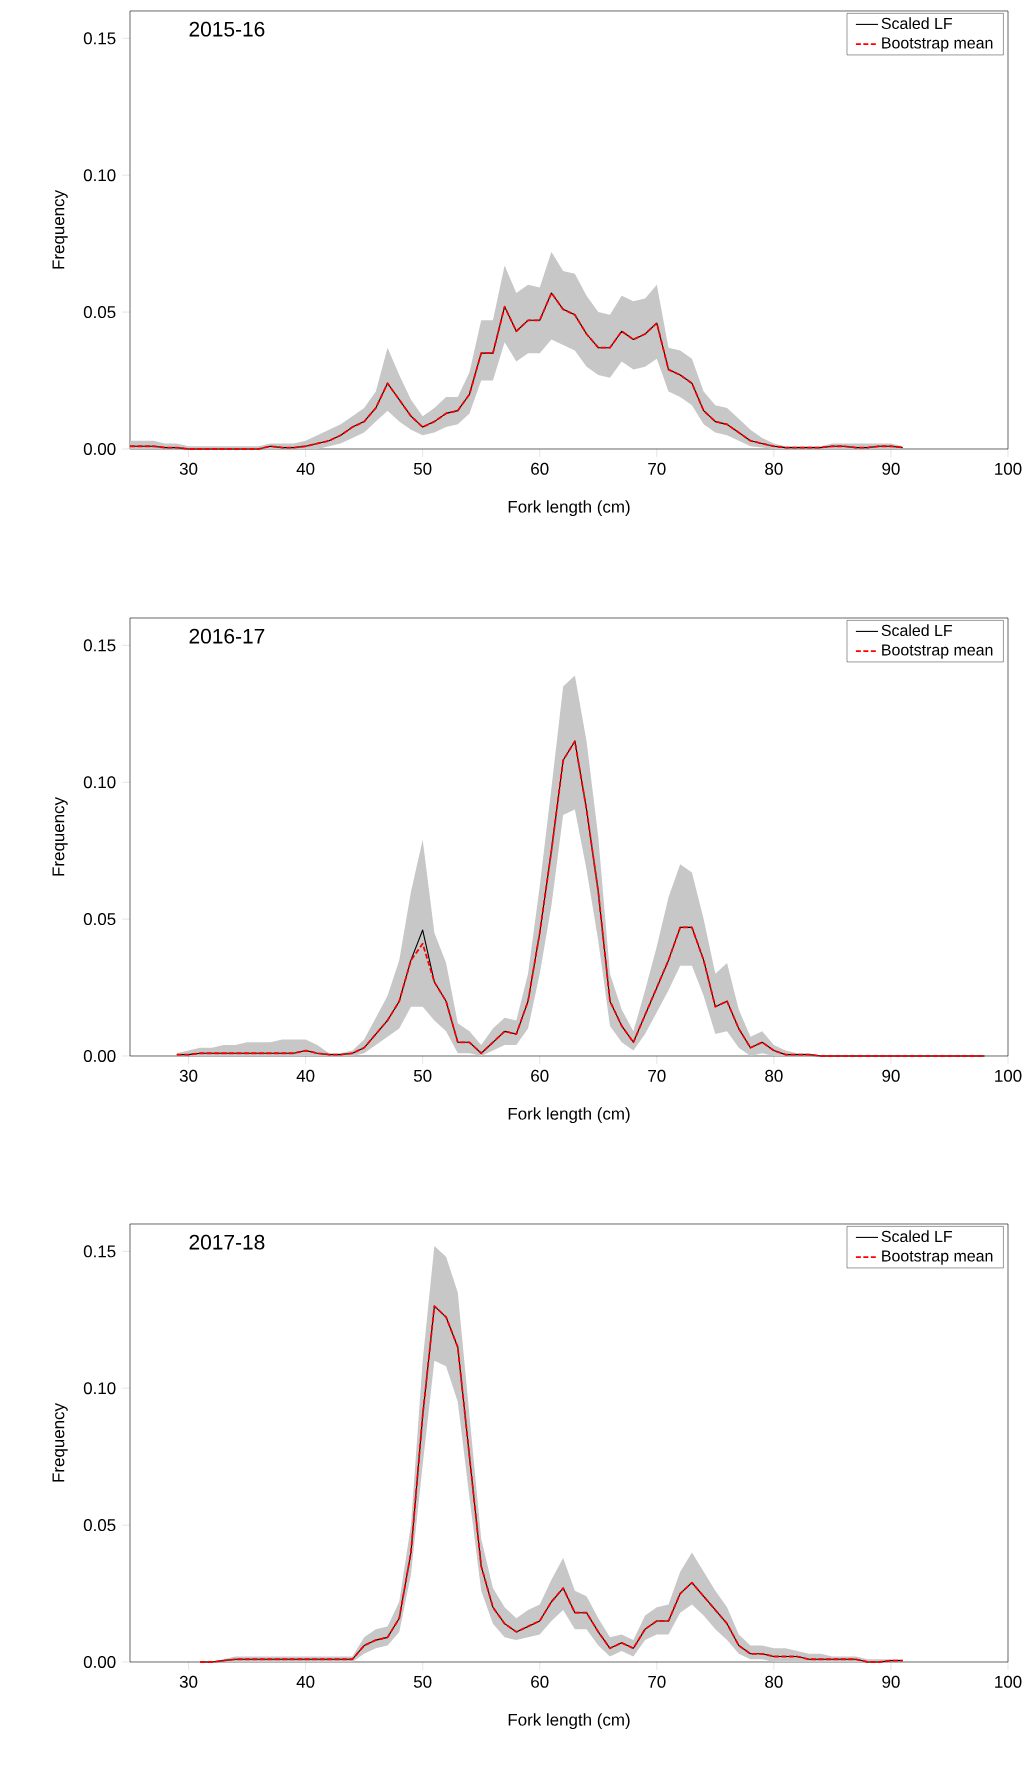  I want to click on chart-title: 2017-18, so click(227, 1242).